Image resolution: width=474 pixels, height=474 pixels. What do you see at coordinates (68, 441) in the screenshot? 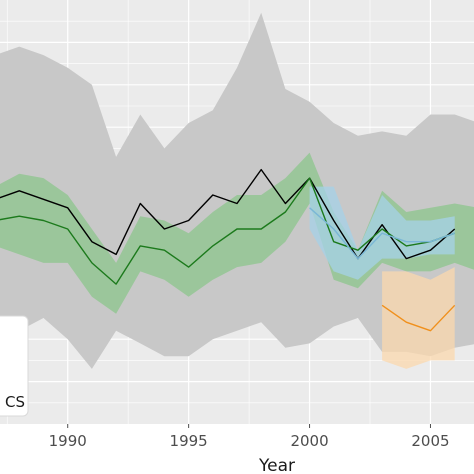
I see `x-tick-label: 1990` at bounding box center [68, 441].